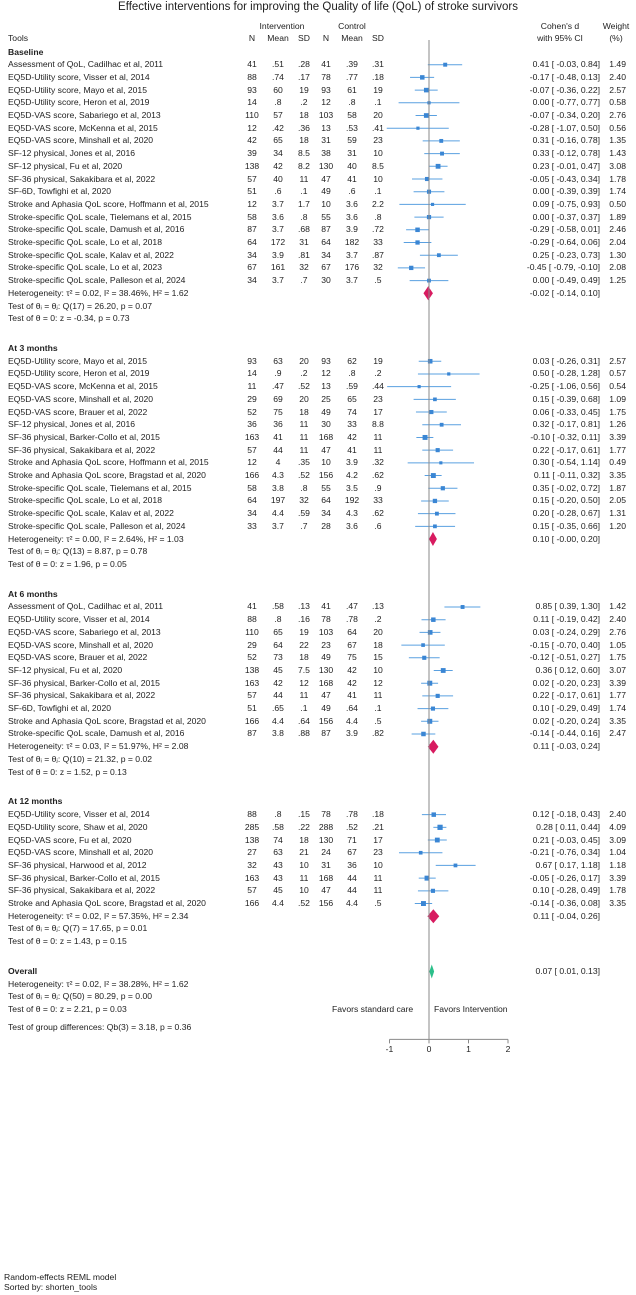  Describe the element at coordinates (304, 102) in the screenshot. I see `int-sd: .2` at that location.